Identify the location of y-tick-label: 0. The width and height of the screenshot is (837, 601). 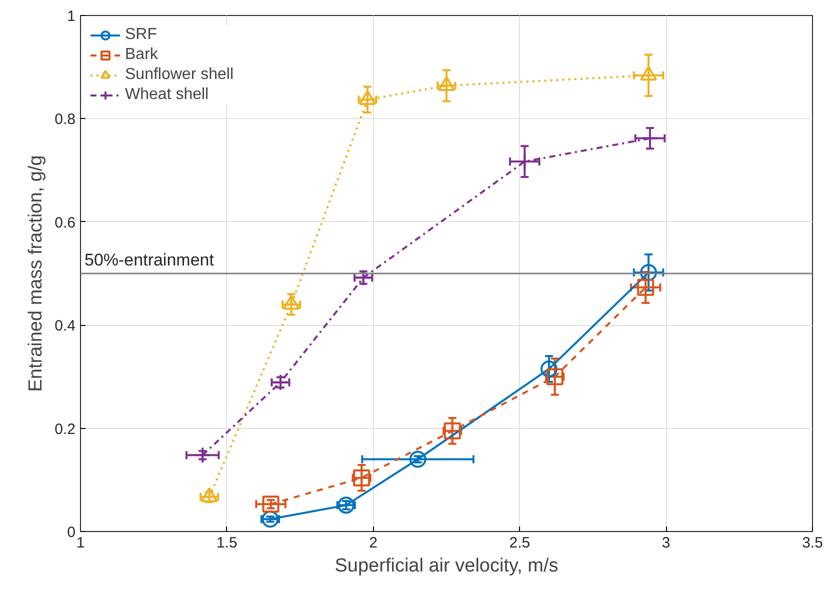
(71, 532).